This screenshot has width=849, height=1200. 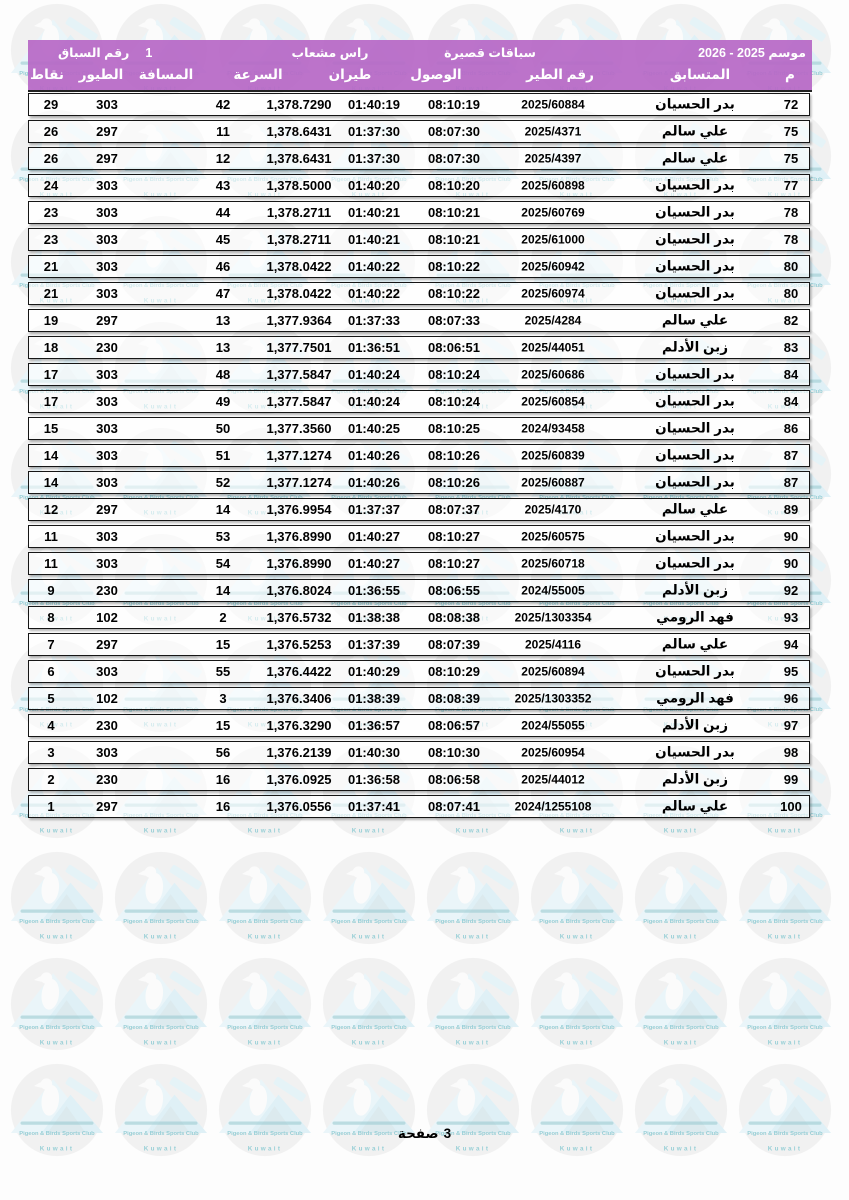 What do you see at coordinates (374, 455) in the screenshot?
I see `cell-flight-time: 01:40:26` at bounding box center [374, 455].